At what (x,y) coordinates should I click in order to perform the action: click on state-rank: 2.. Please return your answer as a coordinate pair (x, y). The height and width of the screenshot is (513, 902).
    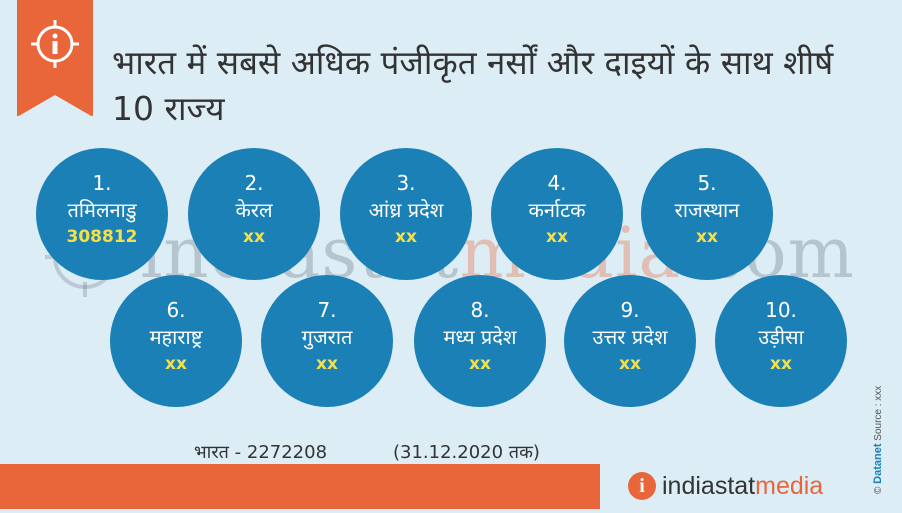
    Looking at the image, I should click on (254, 183).